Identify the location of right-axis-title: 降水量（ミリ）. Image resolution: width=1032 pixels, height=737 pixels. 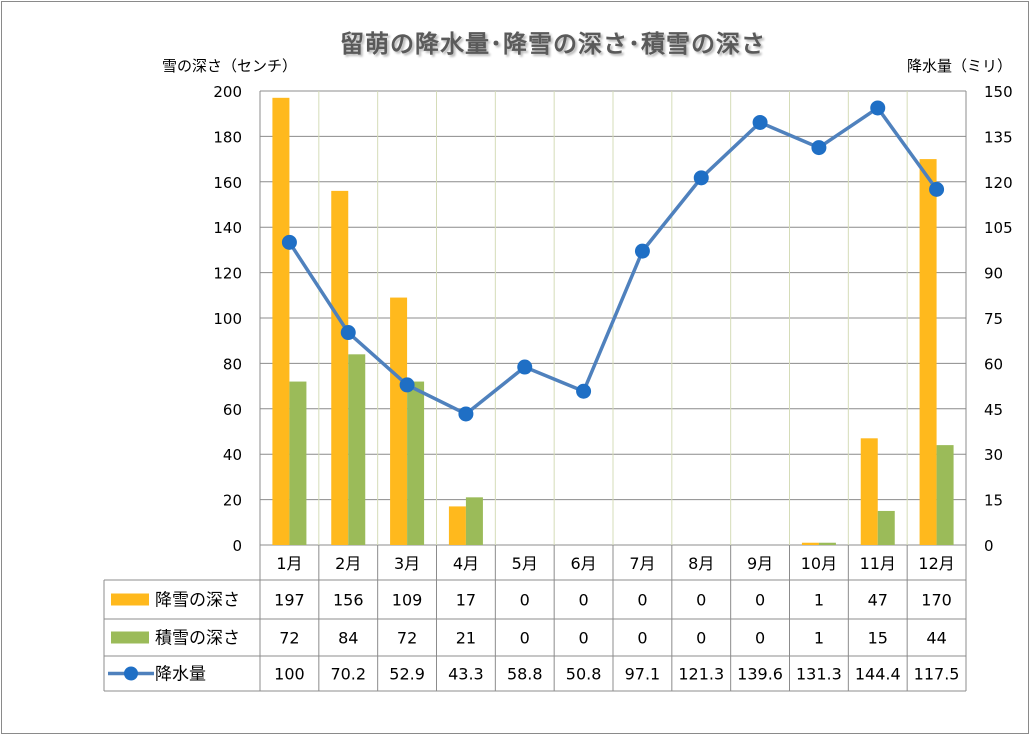
(959, 66).